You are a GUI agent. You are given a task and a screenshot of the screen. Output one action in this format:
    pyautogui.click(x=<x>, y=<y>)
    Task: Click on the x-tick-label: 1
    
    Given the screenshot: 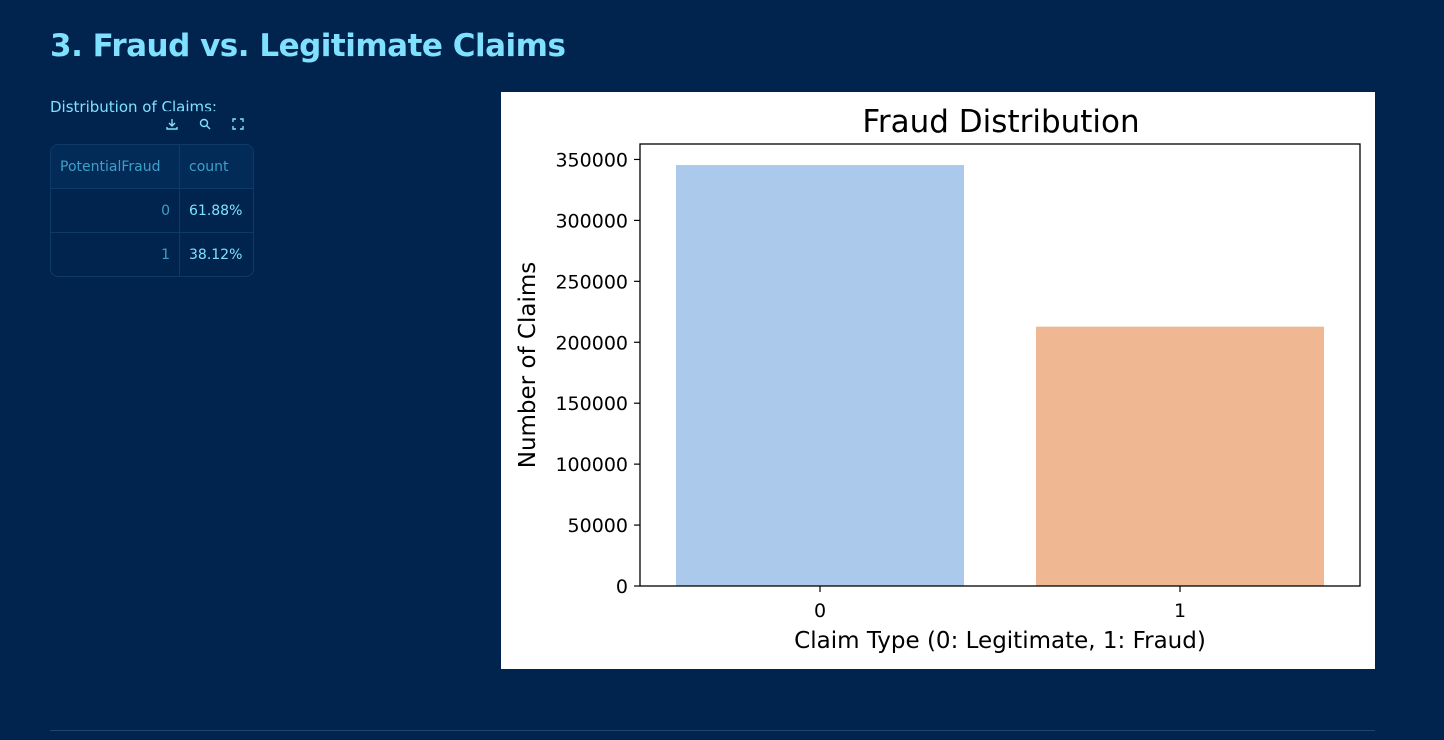 What is the action you would take?
    pyautogui.click(x=1180, y=611)
    